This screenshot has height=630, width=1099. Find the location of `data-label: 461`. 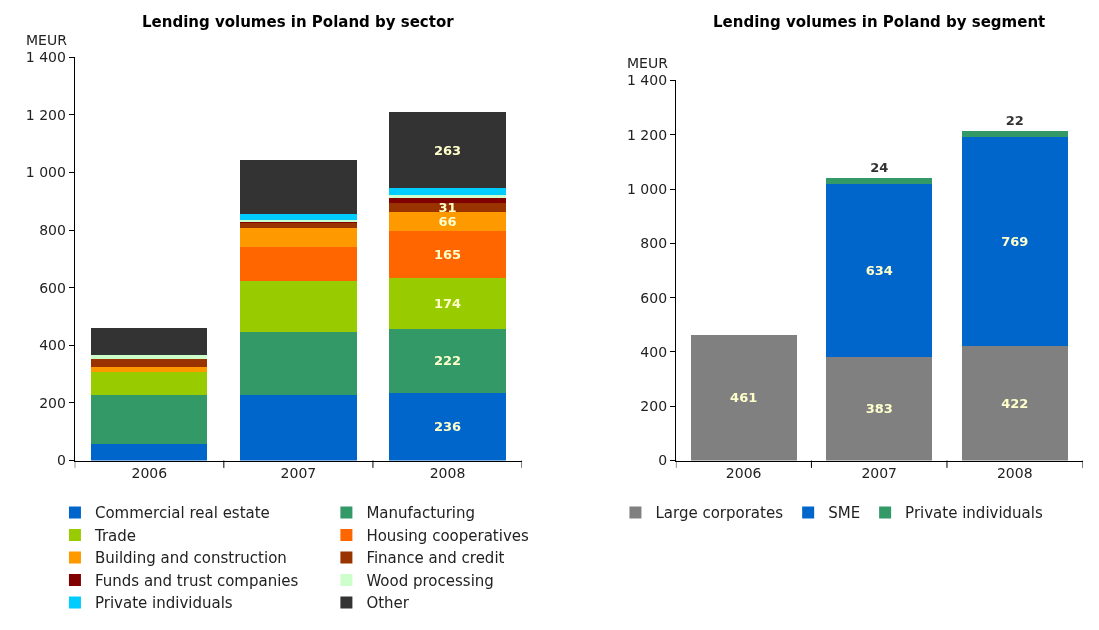

data-label: 461 is located at coordinates (744, 398).